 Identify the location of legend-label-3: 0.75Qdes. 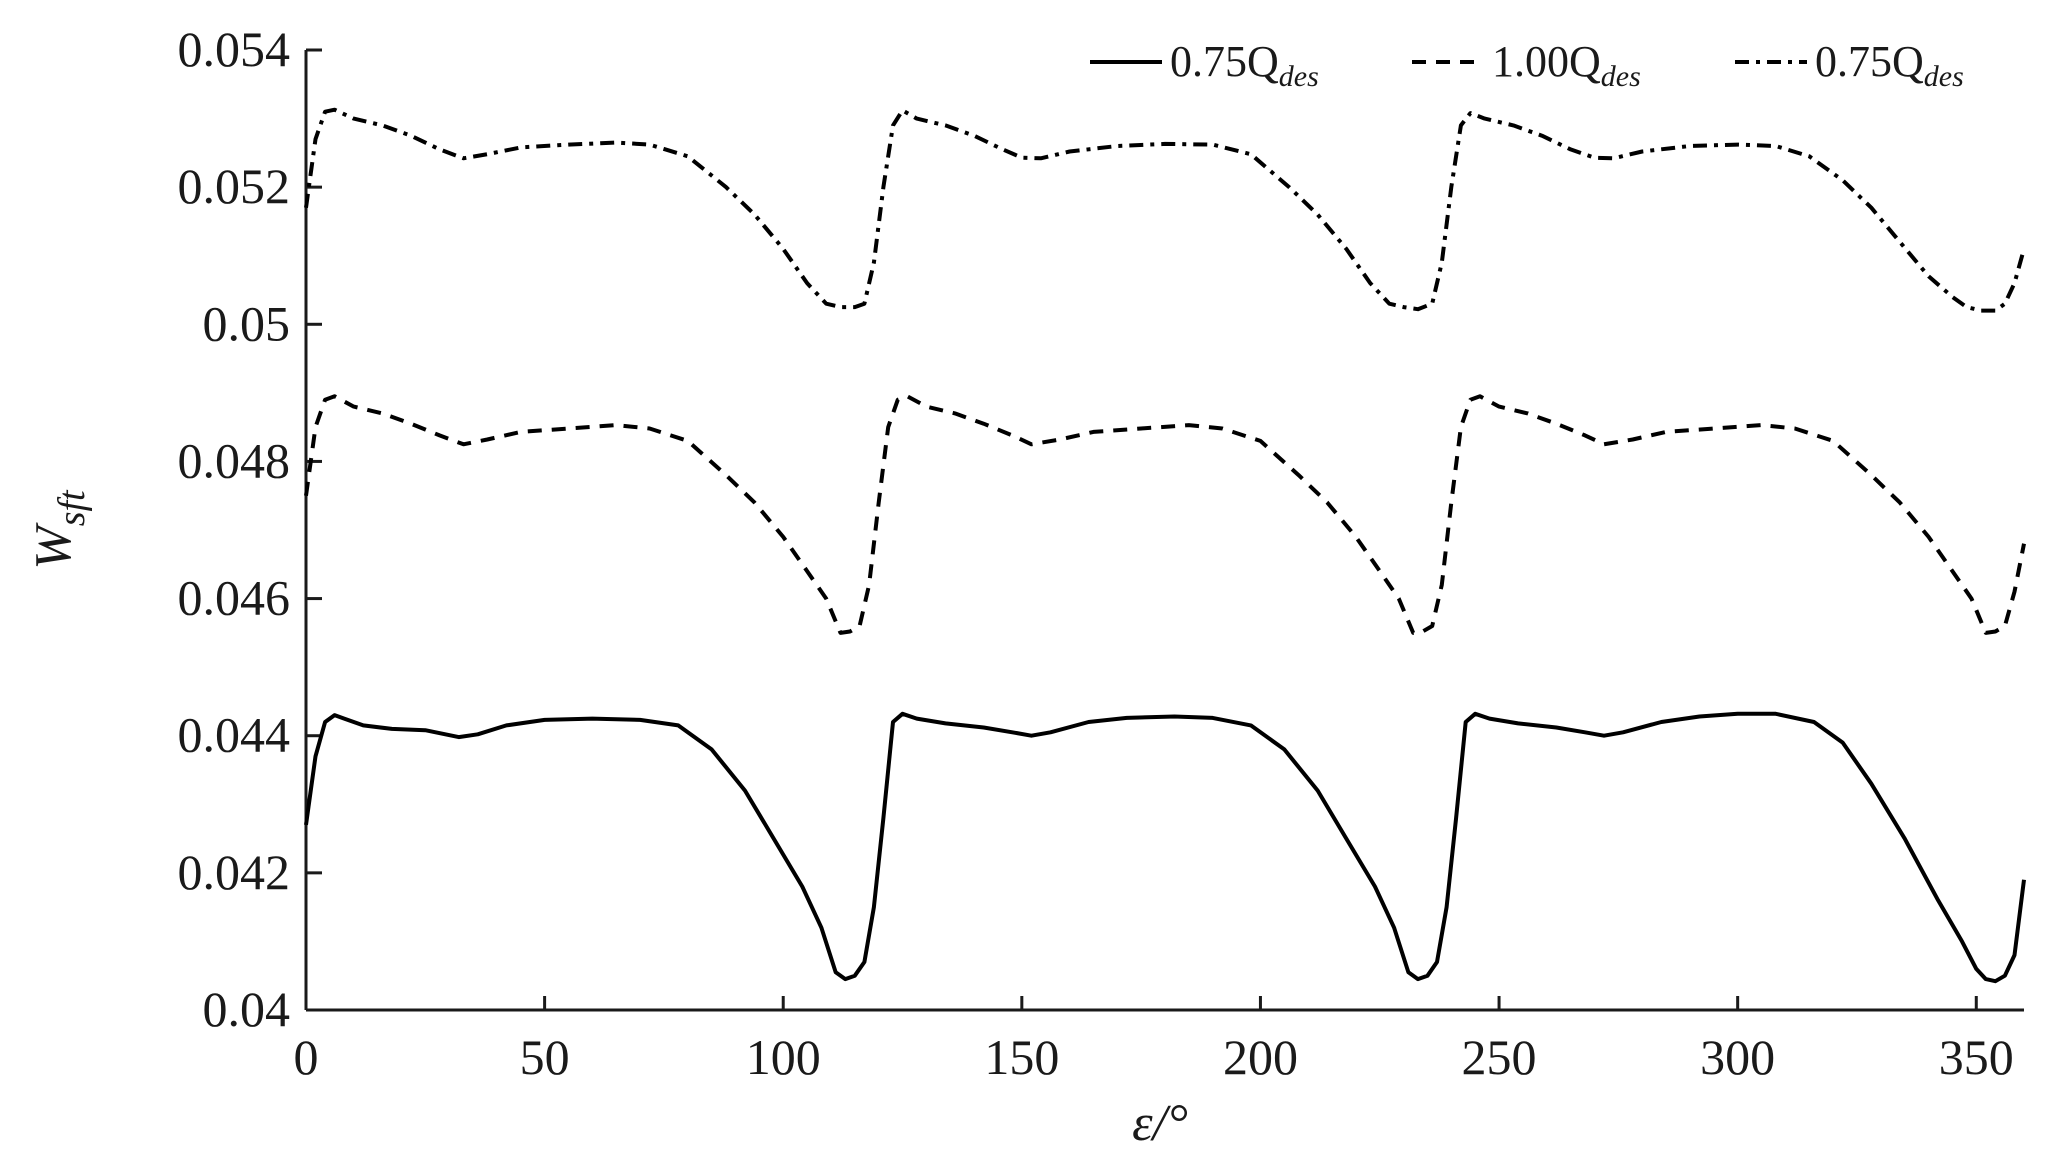
(1889, 65).